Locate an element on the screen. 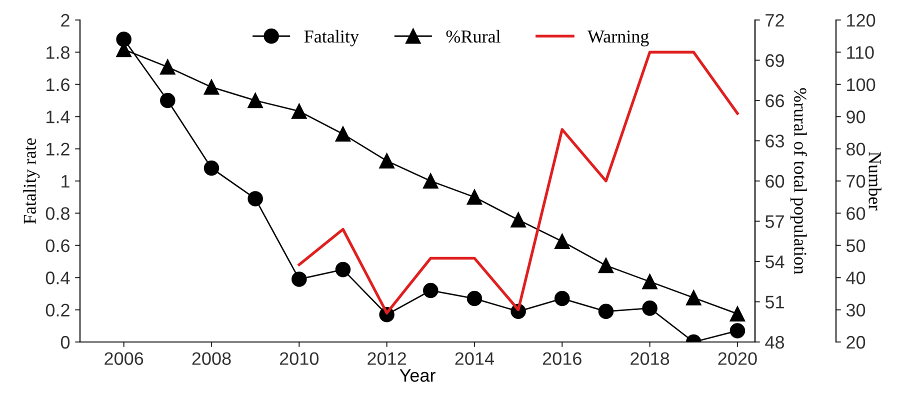  y-tick-label: 0.6 is located at coordinates (58, 245).